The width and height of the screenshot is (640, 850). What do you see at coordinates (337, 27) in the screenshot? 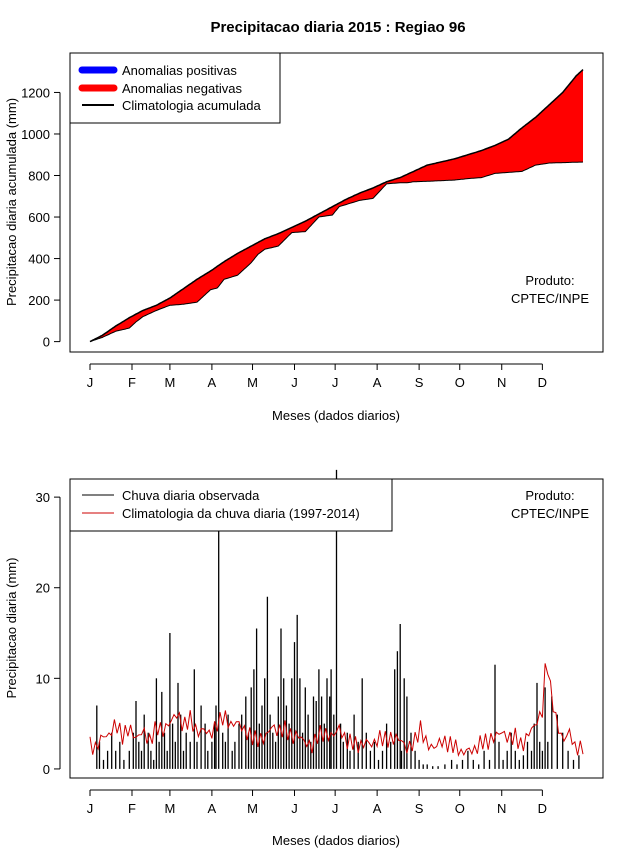
I see `chart-title: Precipitacao diaria 2015 : Regiao 96` at bounding box center [337, 27].